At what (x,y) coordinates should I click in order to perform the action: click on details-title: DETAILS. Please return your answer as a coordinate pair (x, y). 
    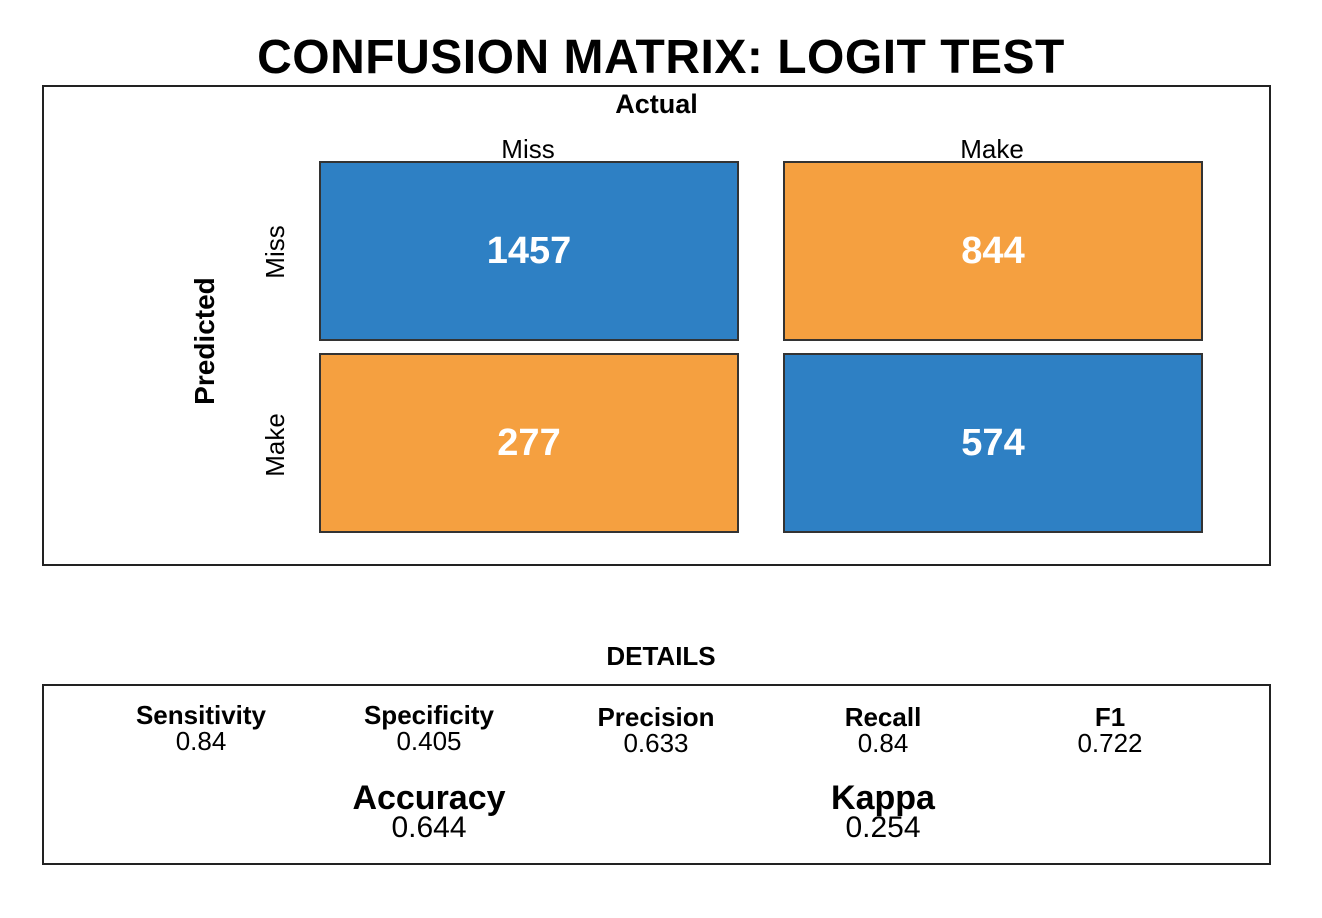
    Looking at the image, I should click on (661, 656).